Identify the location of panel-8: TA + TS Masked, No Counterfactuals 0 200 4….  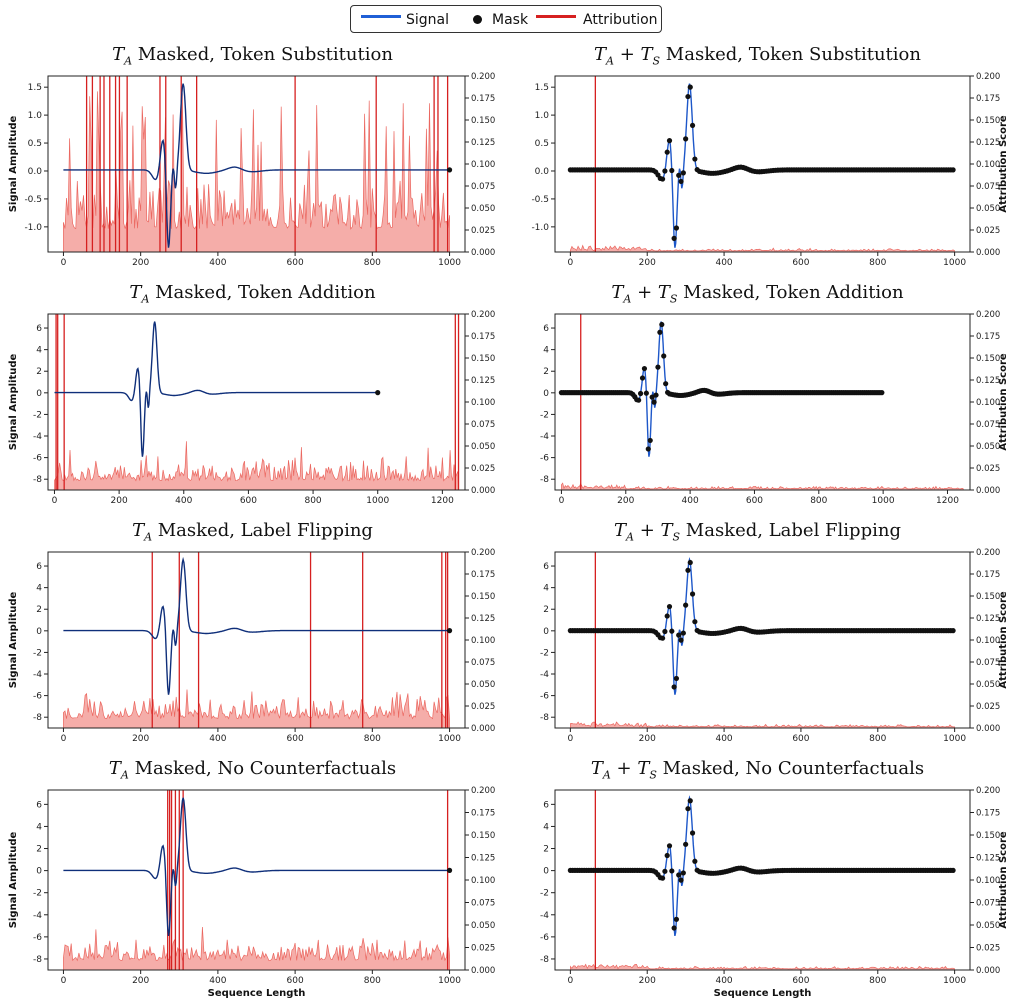
(757, 878).